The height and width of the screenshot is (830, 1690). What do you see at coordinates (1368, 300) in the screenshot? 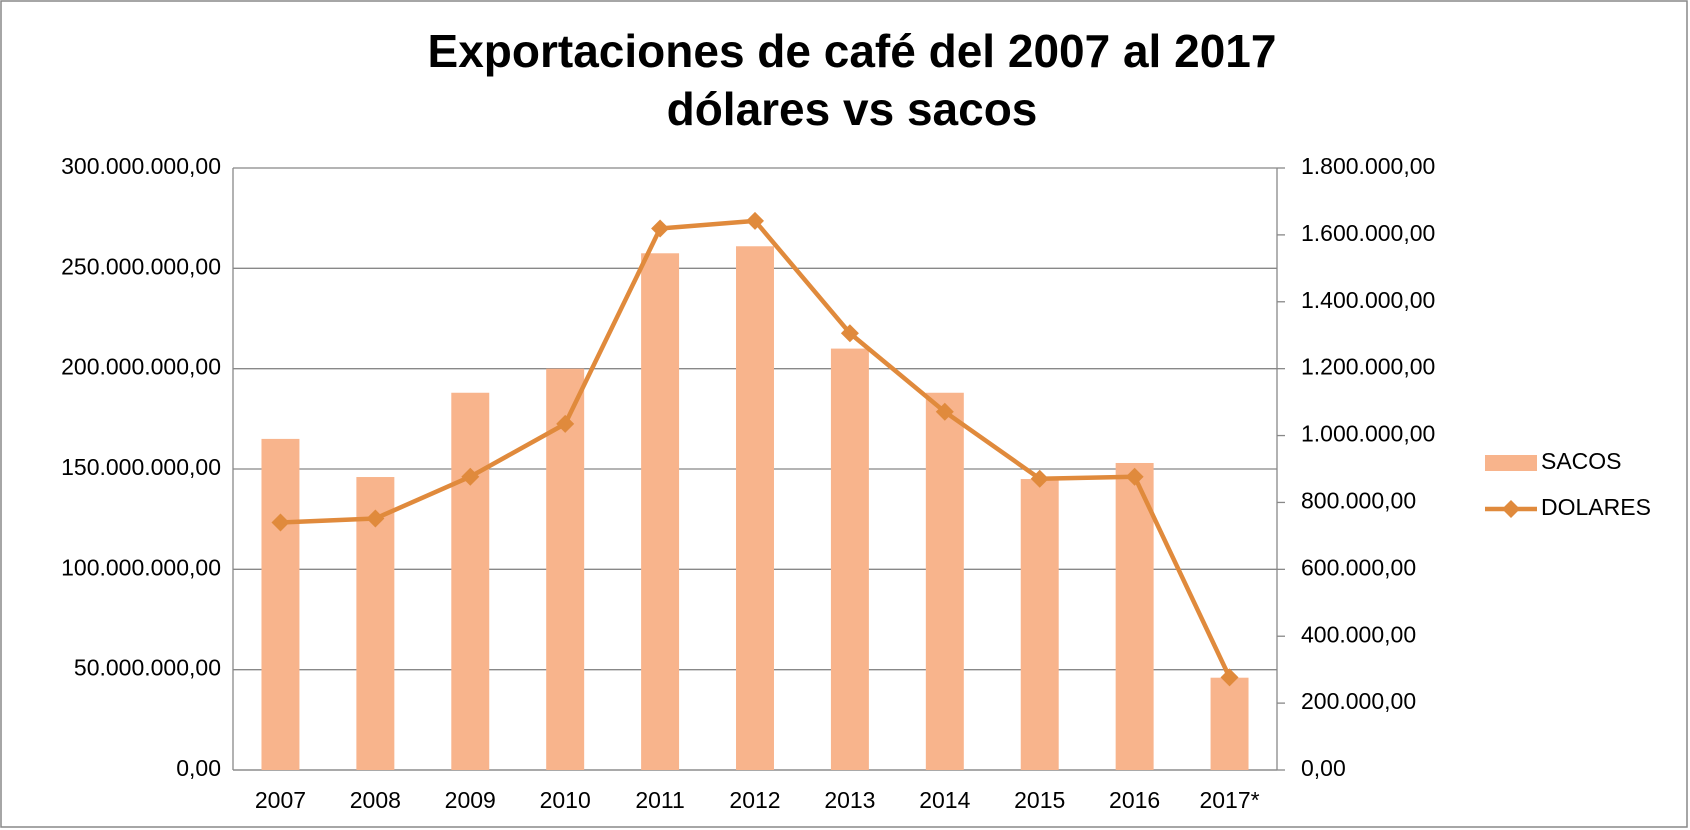
I see `y2-tick-label: 1.400.000,00` at bounding box center [1368, 300].